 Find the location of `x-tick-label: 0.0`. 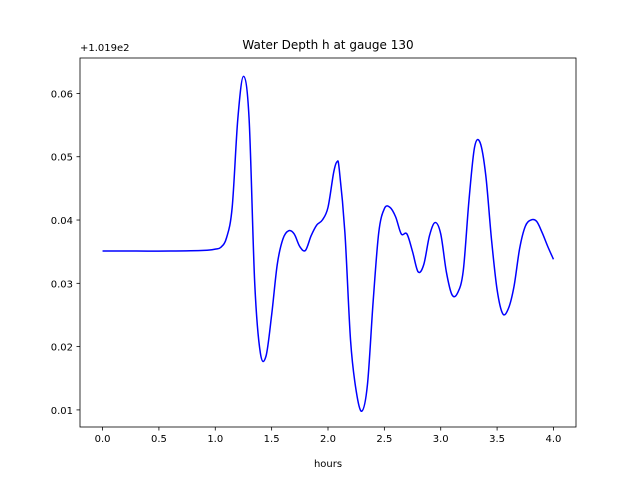

x-tick-label: 0.0 is located at coordinates (103, 439).